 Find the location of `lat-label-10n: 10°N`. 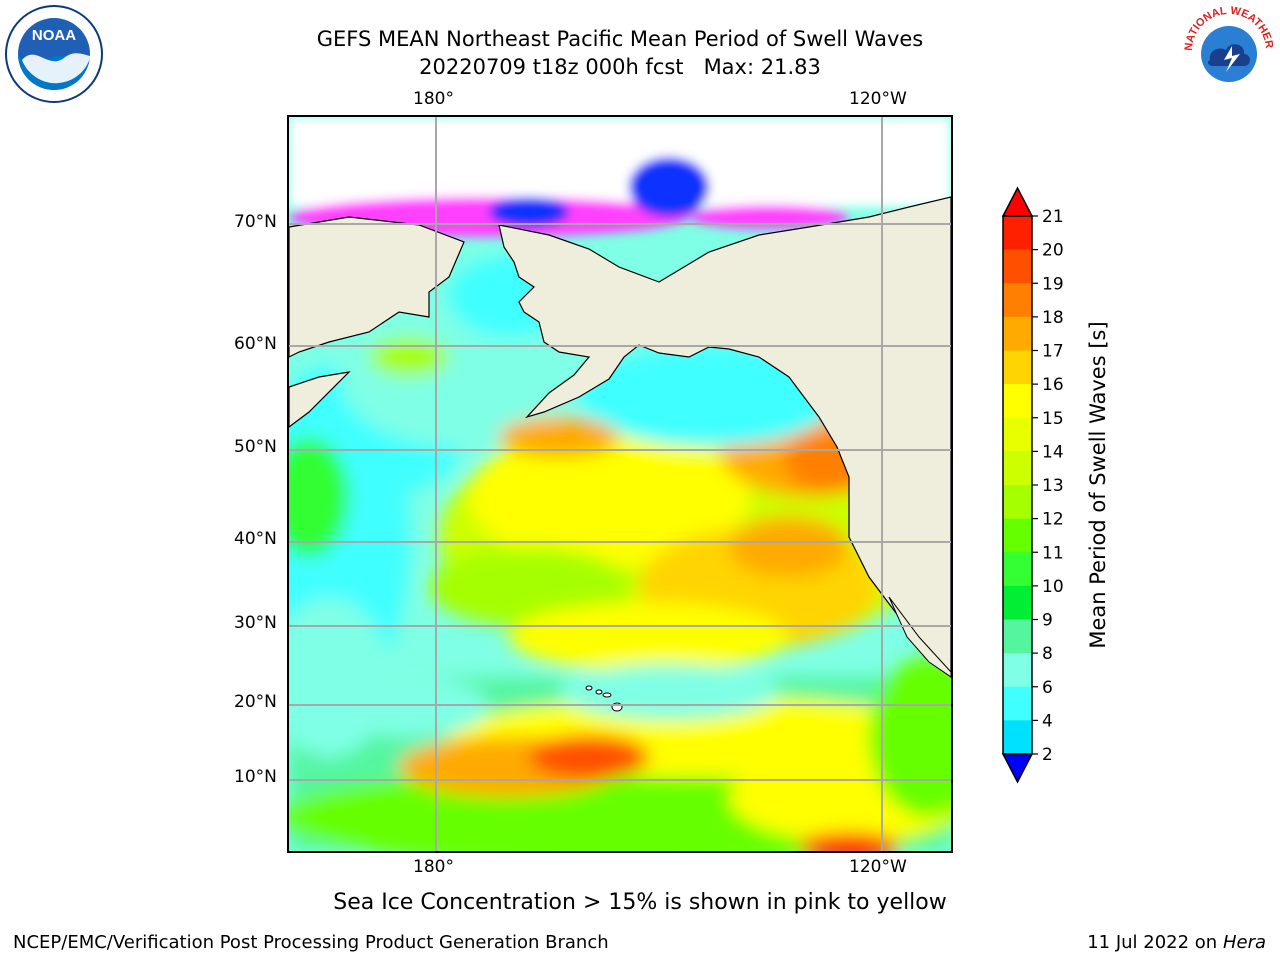

lat-label-10n: 10°N is located at coordinates (255, 777).